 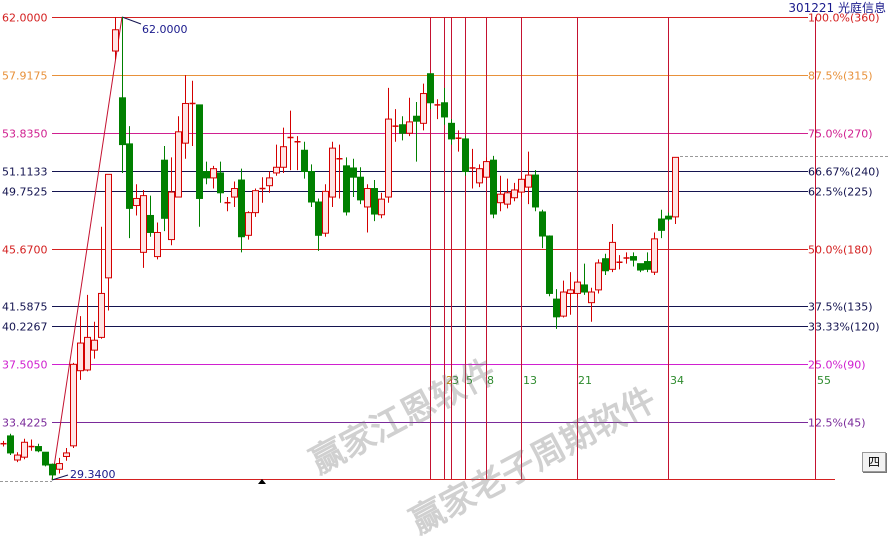 I want to click on price-level-label: 33.4225, so click(x=25, y=423).